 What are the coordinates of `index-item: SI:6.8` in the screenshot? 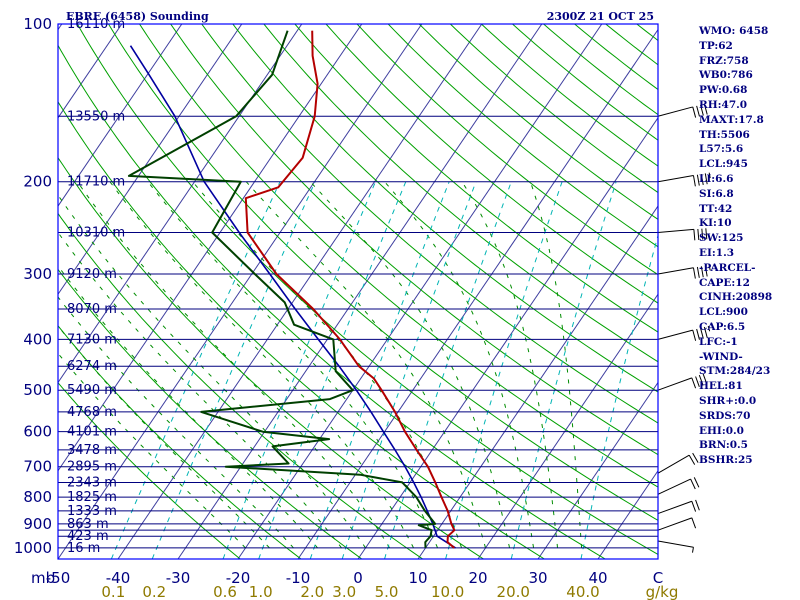 It's located at (716, 193).